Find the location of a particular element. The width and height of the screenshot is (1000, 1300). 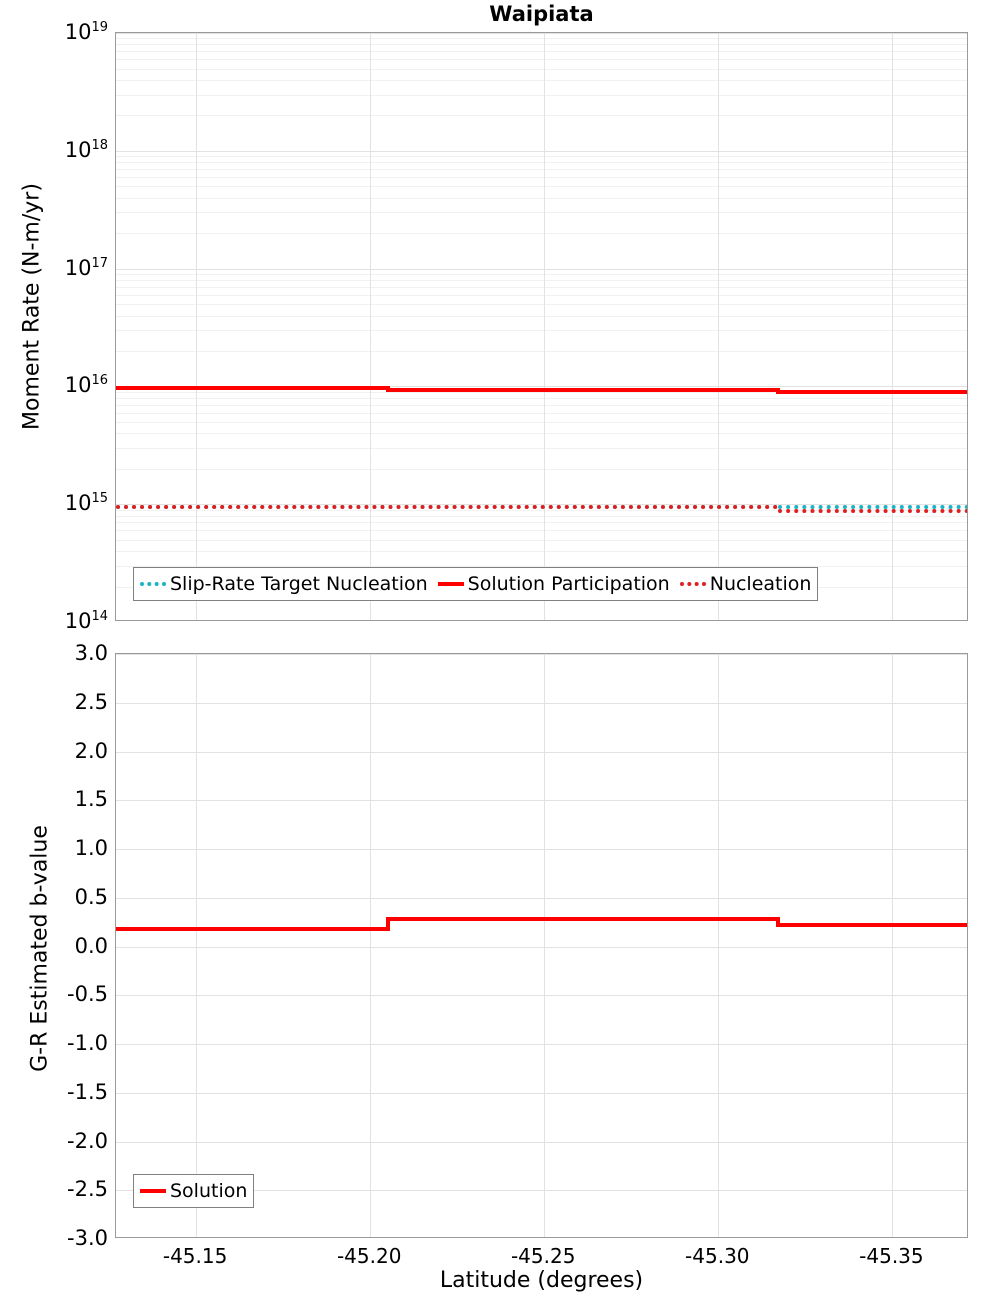

x-tick-label: -45.20 is located at coordinates (369, 1256).